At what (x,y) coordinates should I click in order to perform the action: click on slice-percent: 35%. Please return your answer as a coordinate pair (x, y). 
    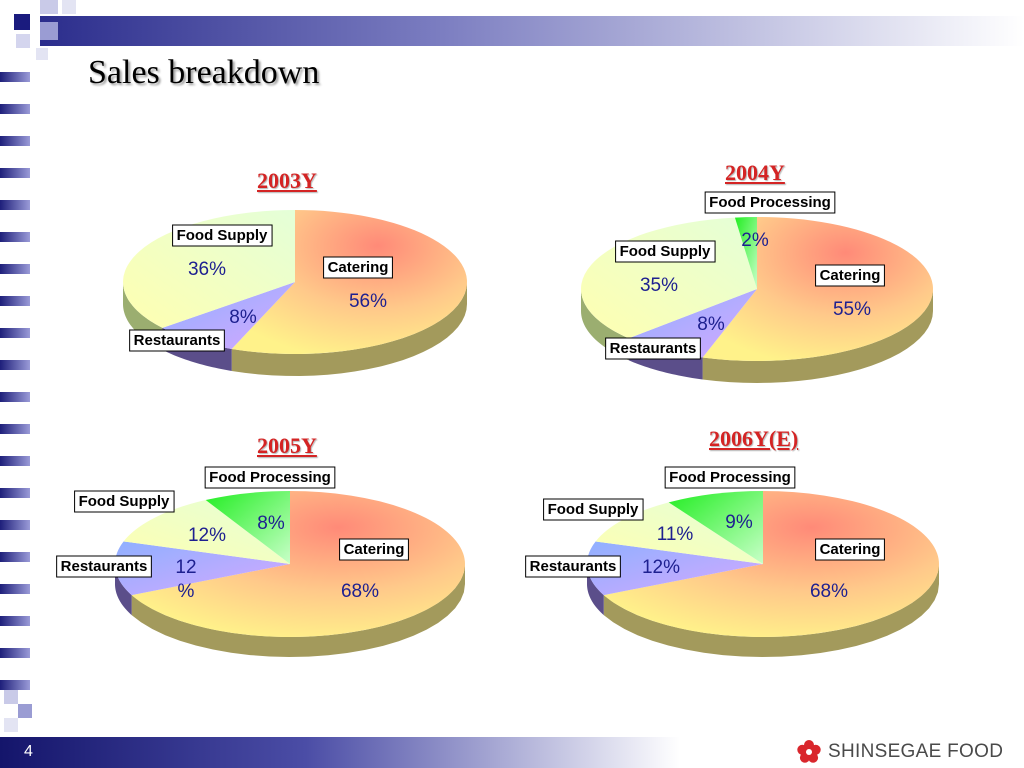
    Looking at the image, I should click on (659, 285).